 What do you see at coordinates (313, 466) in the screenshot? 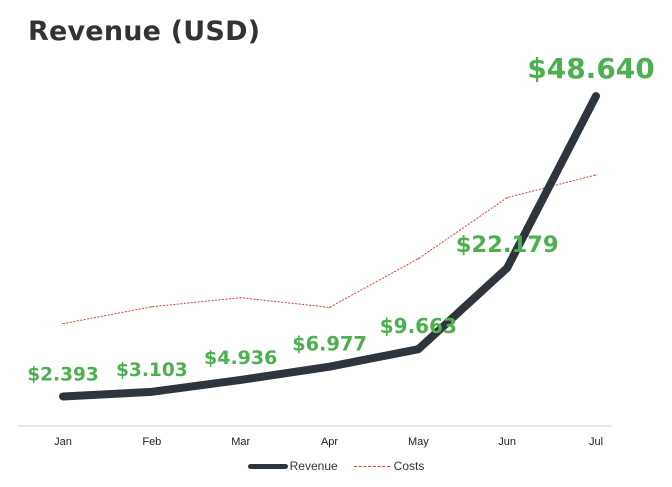
I see `legend-label-revenue: Revenue` at bounding box center [313, 466].